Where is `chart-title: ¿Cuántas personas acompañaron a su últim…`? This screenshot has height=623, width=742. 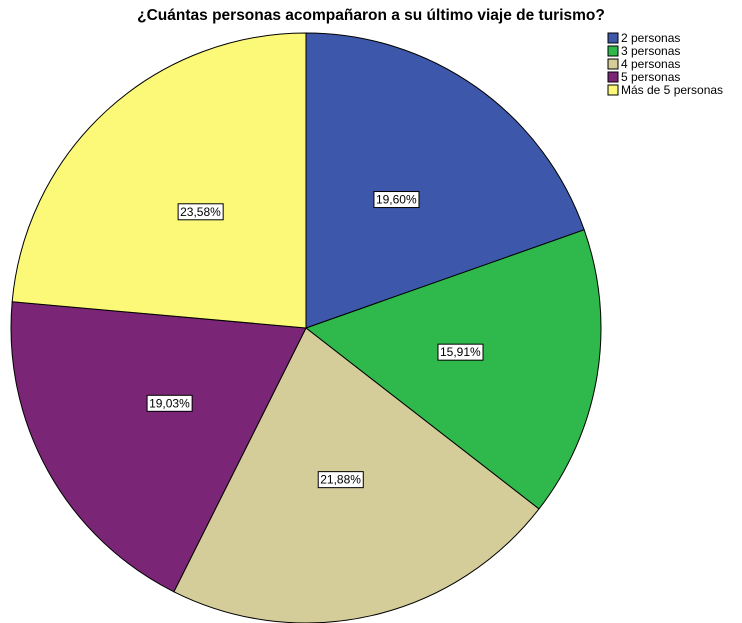 chart-title: ¿Cuántas personas acompañaron a su últim… is located at coordinates (371, 15).